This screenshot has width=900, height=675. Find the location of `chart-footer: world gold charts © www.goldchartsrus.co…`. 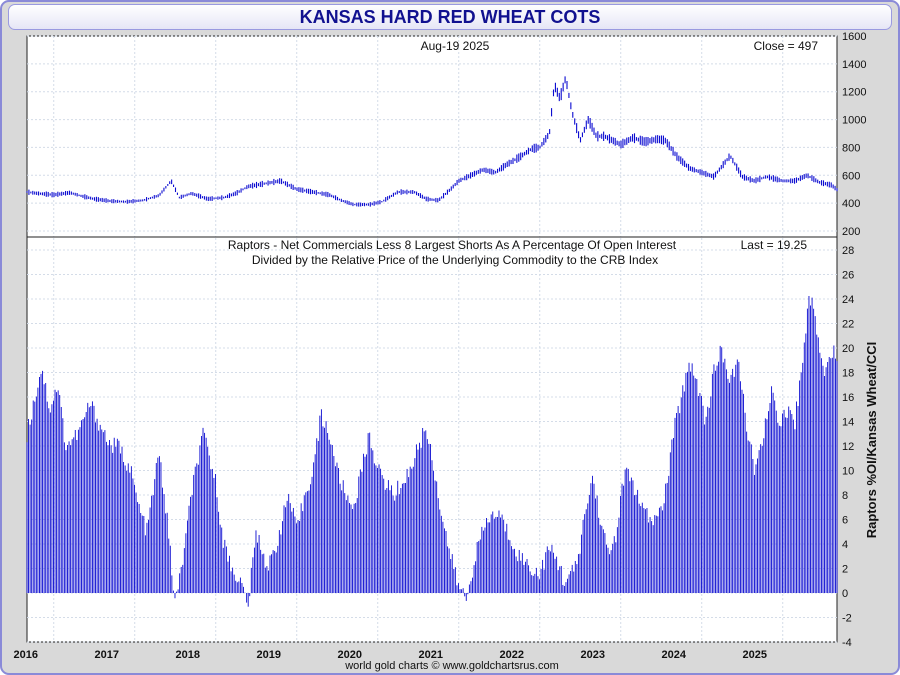

chart-footer: world gold charts © www.goldchartsrus.co… is located at coordinates (452, 666).